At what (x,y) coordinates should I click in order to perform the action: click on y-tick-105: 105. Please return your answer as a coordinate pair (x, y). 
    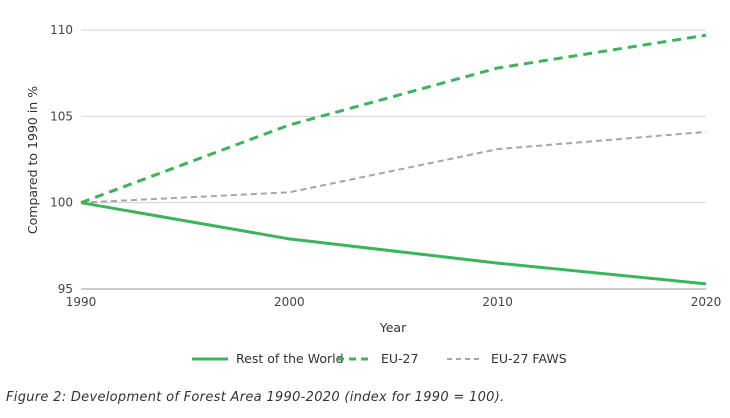
    Looking at the image, I should click on (61, 116).